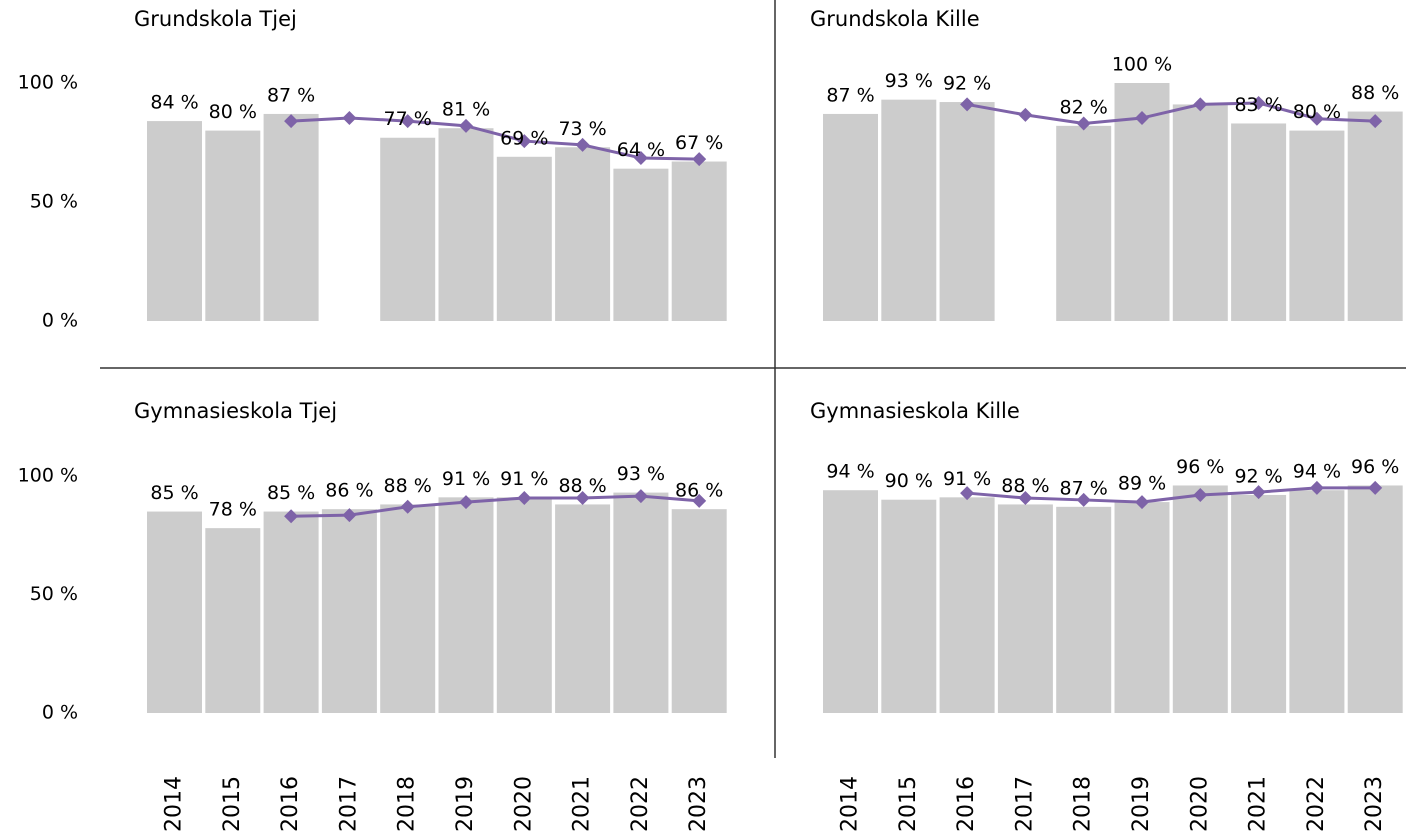 This screenshot has width=1406, height=836. What do you see at coordinates (641, 150) in the screenshot?
I see `value-label: 64 %` at bounding box center [641, 150].